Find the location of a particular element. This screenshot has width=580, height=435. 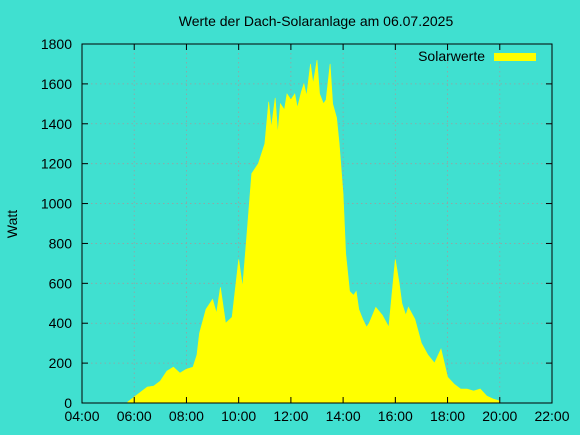

x-tick-label: 22:00 is located at coordinates (551, 416).